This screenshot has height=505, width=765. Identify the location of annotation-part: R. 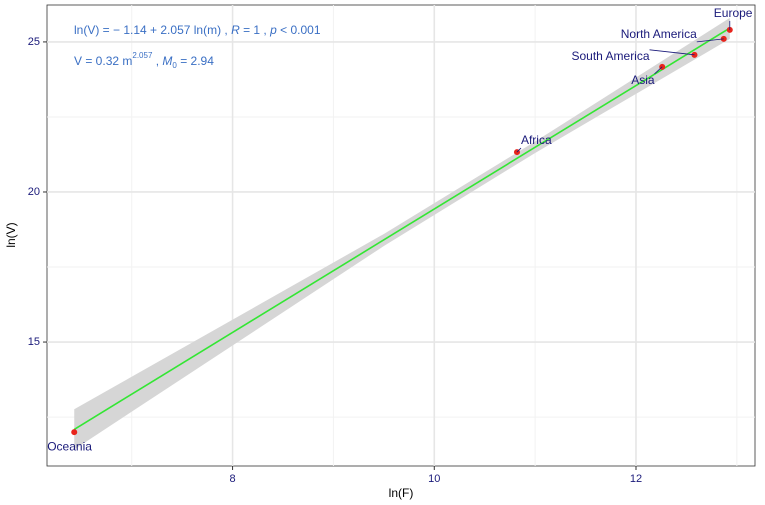
(235, 30).